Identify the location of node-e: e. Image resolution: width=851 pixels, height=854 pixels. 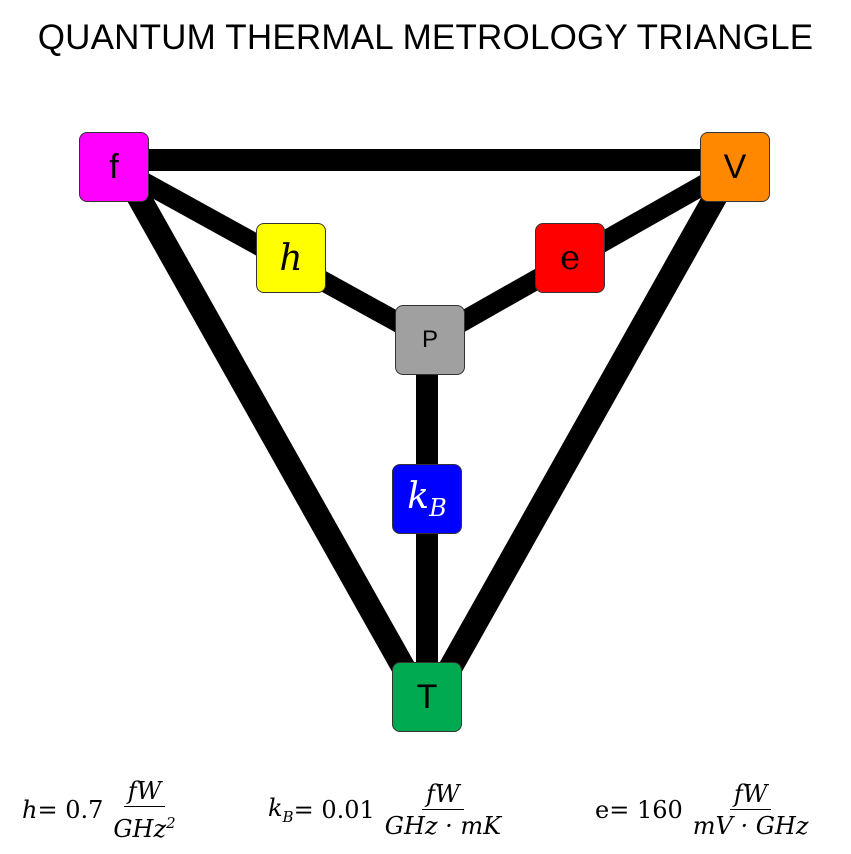
(570, 258).